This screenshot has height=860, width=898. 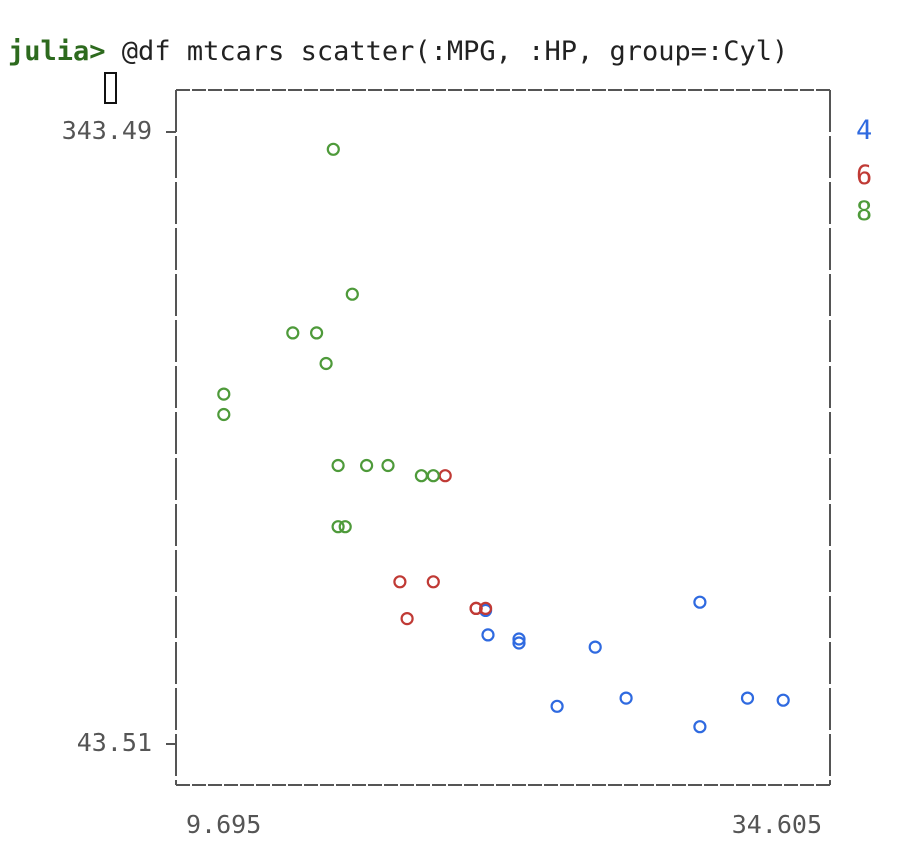 What do you see at coordinates (777, 824) in the screenshot?
I see `x-tick-label-max: 34.605` at bounding box center [777, 824].